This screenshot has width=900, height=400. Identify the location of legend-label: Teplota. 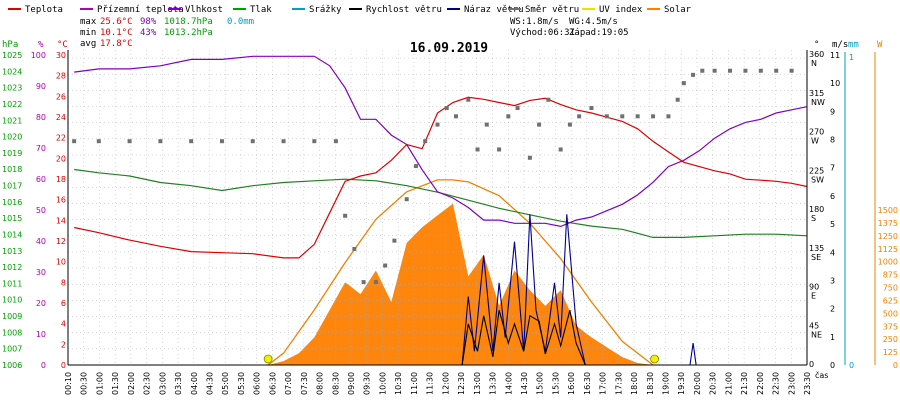
(44, 10).